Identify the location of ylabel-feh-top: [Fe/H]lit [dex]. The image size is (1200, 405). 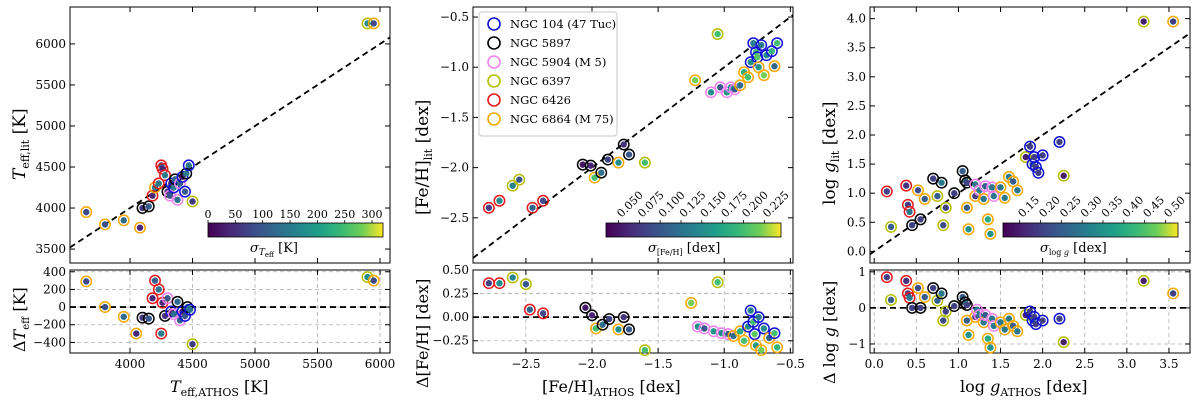
(424, 157).